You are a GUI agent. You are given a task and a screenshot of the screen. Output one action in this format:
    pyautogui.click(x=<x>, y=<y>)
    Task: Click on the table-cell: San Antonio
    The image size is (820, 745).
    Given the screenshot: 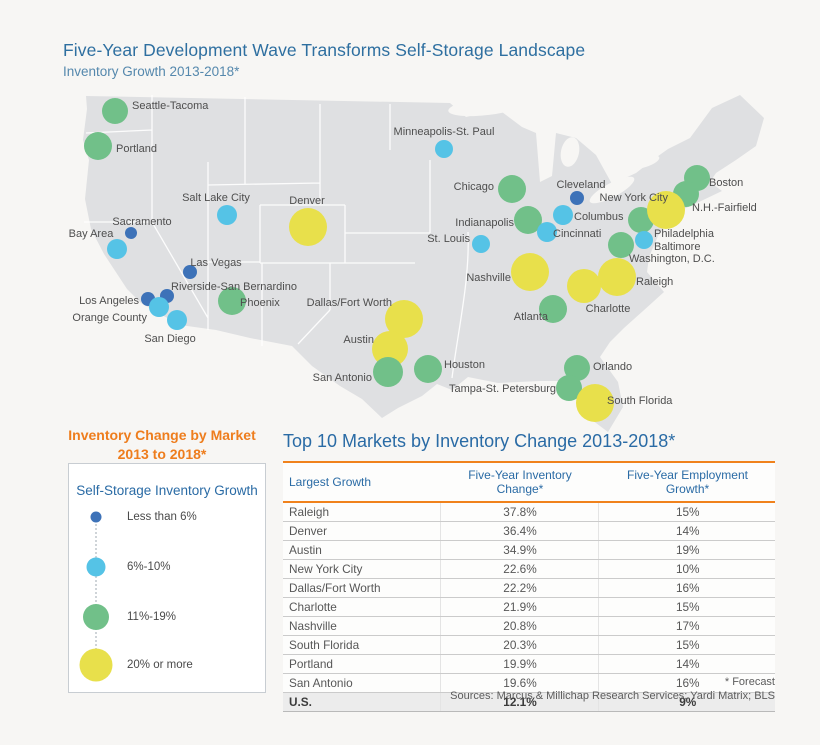 What is the action you would take?
    pyautogui.click(x=361, y=683)
    